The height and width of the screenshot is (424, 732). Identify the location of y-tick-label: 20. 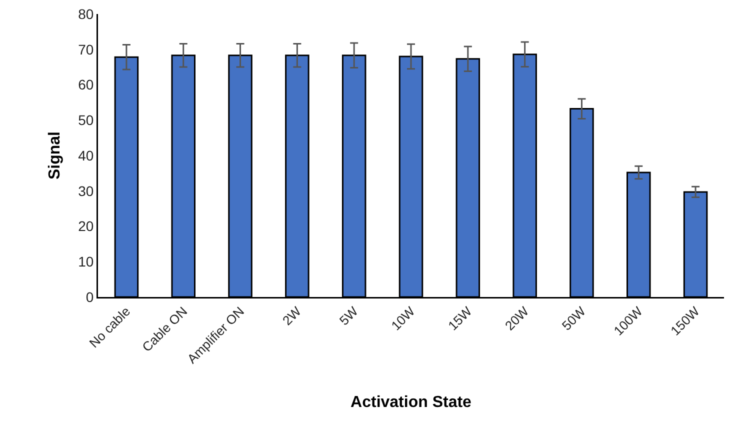
(86, 226).